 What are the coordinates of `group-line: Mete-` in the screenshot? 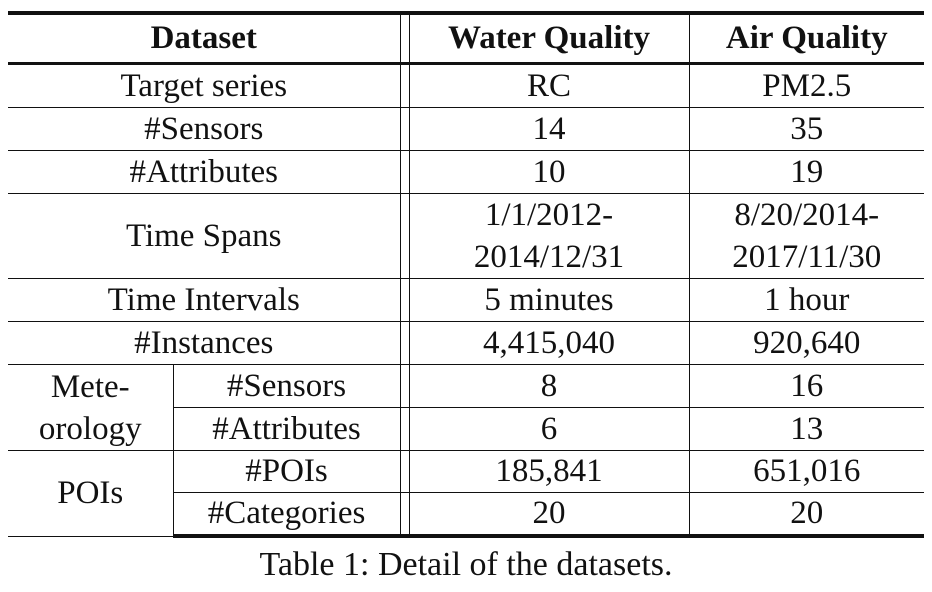 It's located at (90, 386).